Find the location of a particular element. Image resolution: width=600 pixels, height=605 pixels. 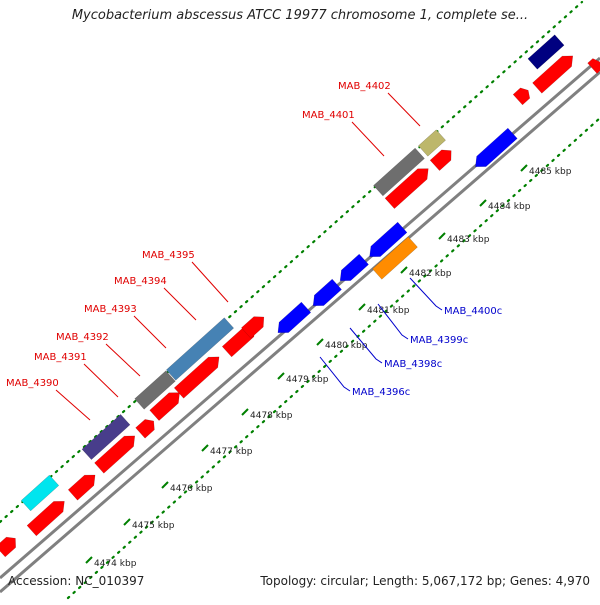

axis-tick-label: 4475 kbp is located at coordinates (153, 526).